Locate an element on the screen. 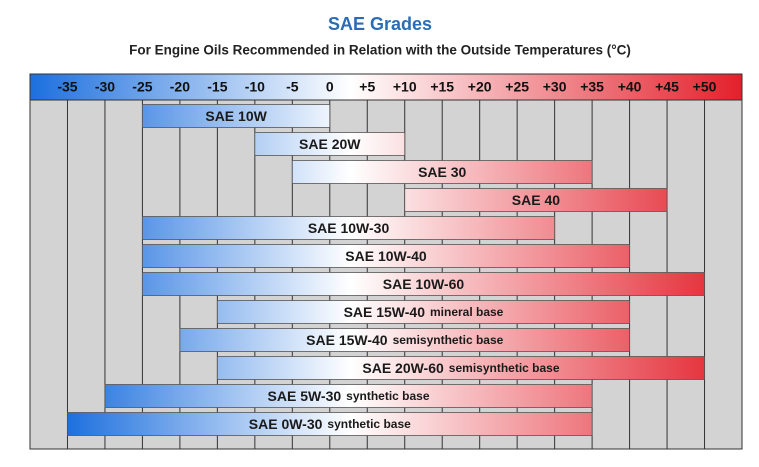  x-tick-label: +30 is located at coordinates (555, 87).